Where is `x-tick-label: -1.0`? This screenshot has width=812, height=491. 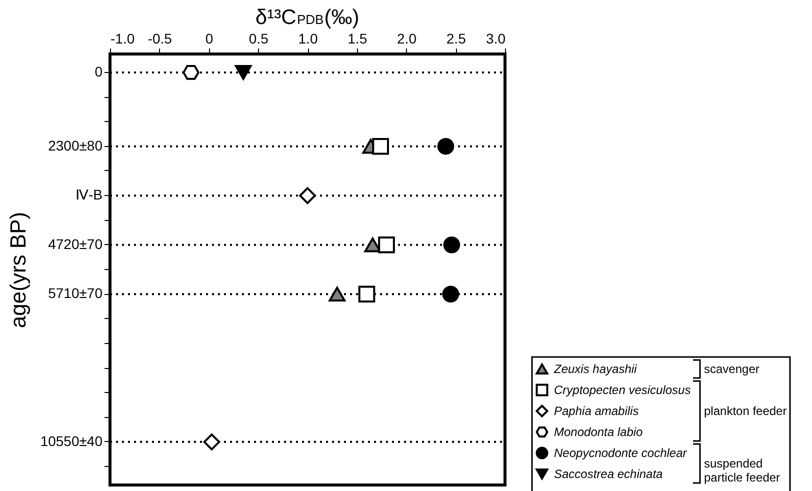
x-tick-label: -1.0 is located at coordinates (122, 38).